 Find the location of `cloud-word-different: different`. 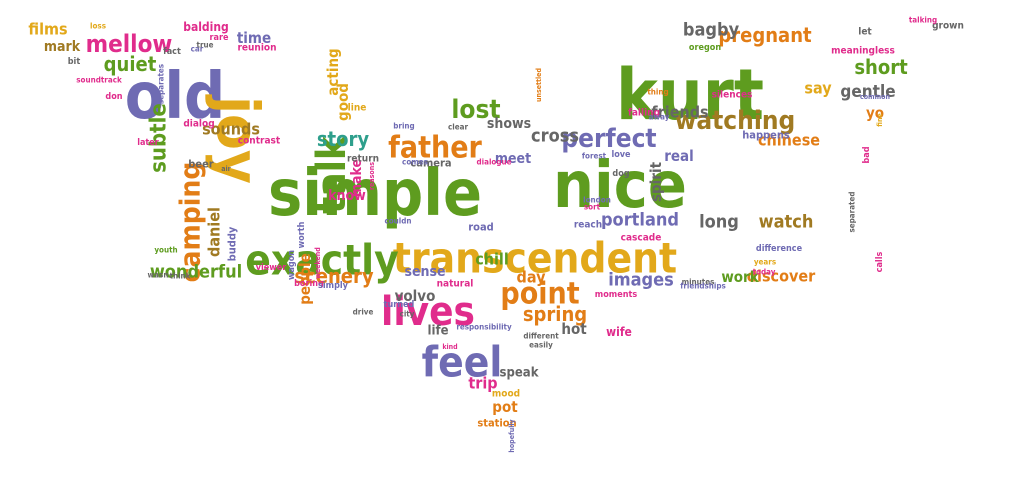

cloud-word-different: different is located at coordinates (541, 336).